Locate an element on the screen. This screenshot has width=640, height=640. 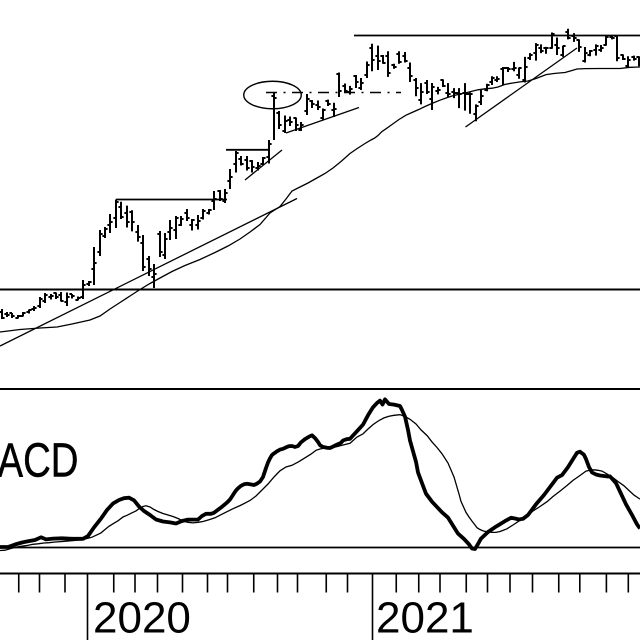
svg-text: 2020 is located at coordinates (142, 617).